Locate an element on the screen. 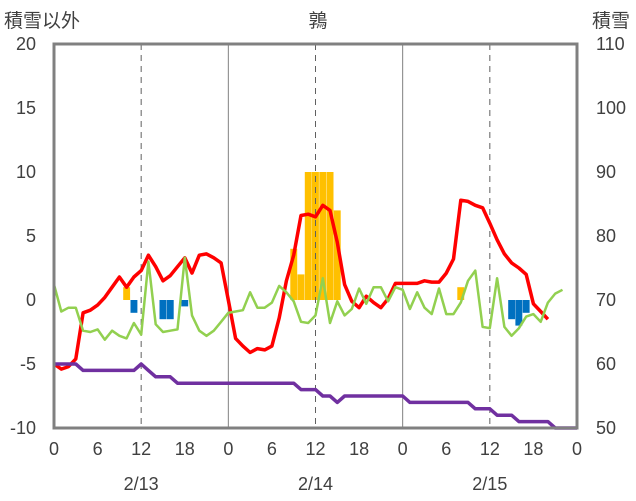 The height and width of the screenshot is (501, 636). chart-title: 鶉 is located at coordinates (317, 21).